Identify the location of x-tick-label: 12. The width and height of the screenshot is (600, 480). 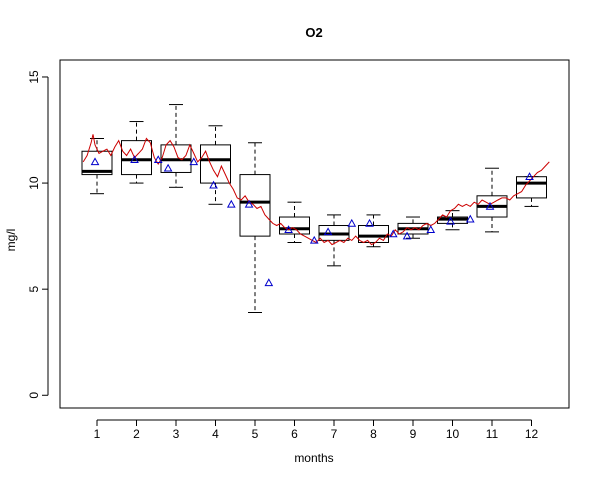
(532, 434).